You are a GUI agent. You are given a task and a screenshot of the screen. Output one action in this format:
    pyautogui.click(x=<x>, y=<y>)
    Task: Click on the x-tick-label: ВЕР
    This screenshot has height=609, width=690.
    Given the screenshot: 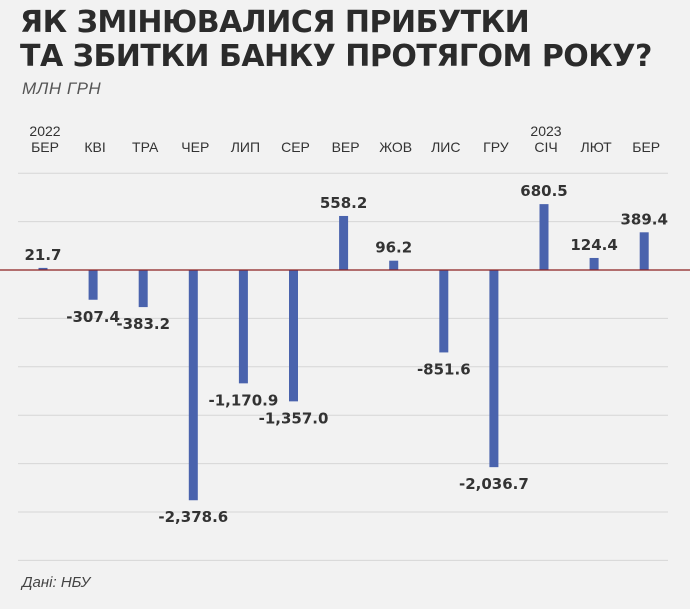 What is the action you would take?
    pyautogui.click(x=346, y=147)
    